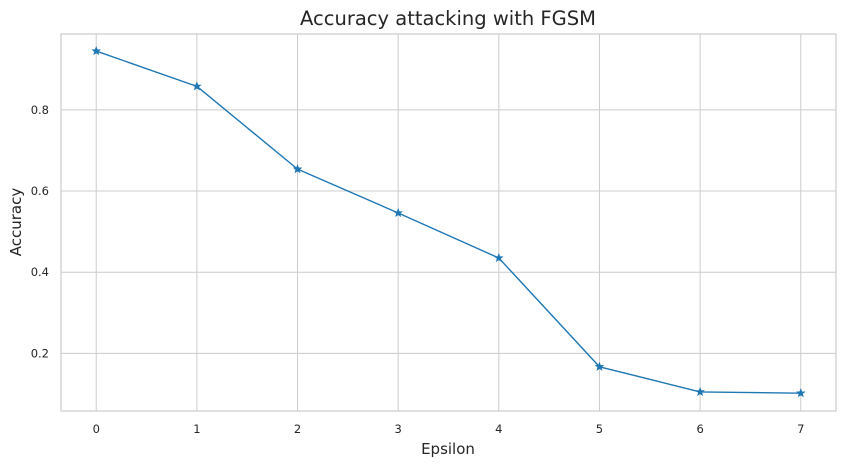  I want to click on y-axis-label: Accuracy, so click(16, 222).